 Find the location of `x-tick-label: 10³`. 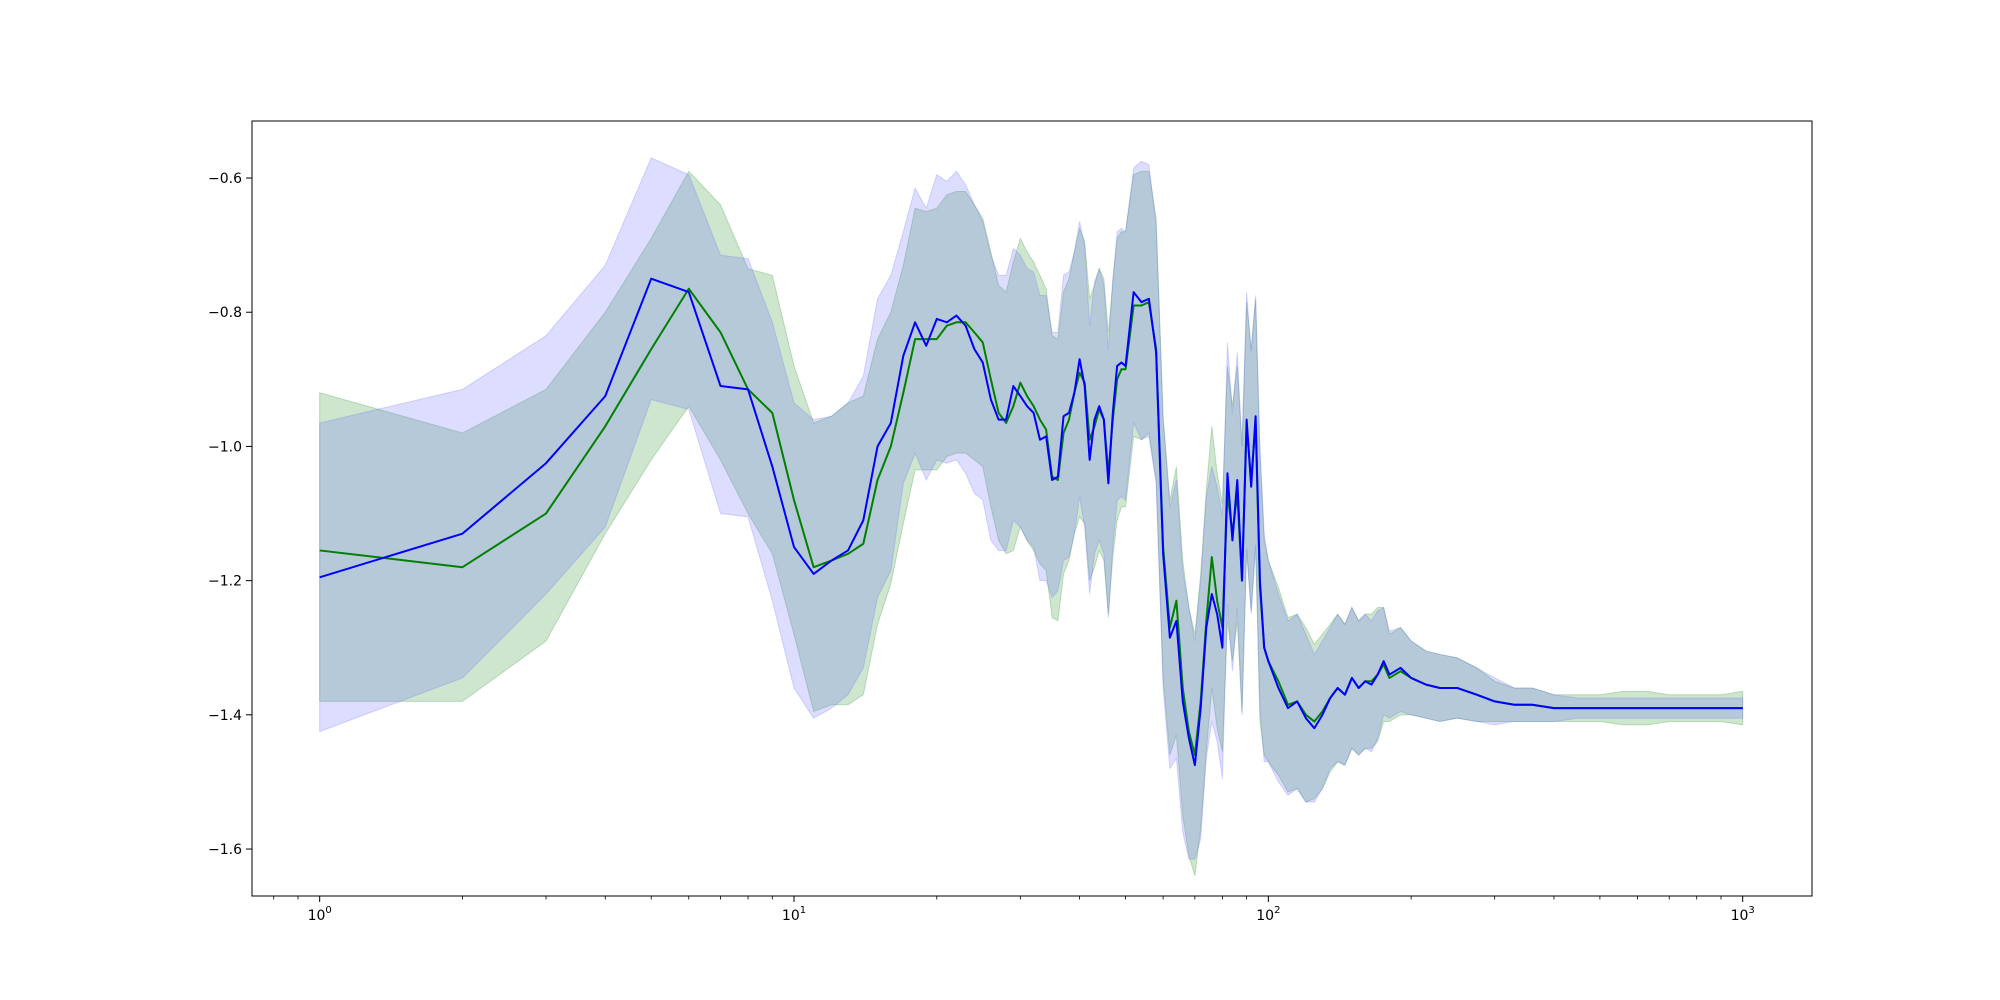

x-tick-label: 10³ is located at coordinates (1743, 914).